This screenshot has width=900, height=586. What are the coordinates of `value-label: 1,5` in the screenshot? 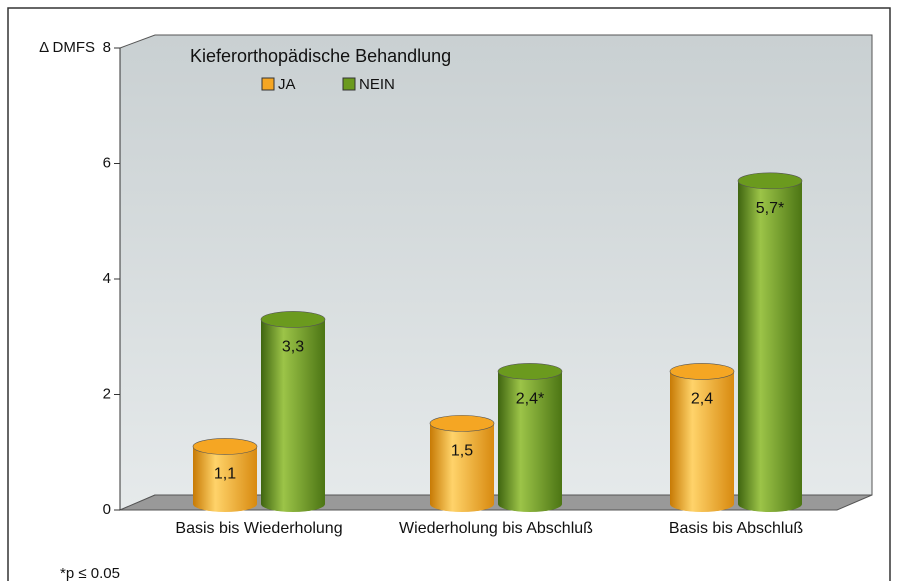 It's located at (462, 451).